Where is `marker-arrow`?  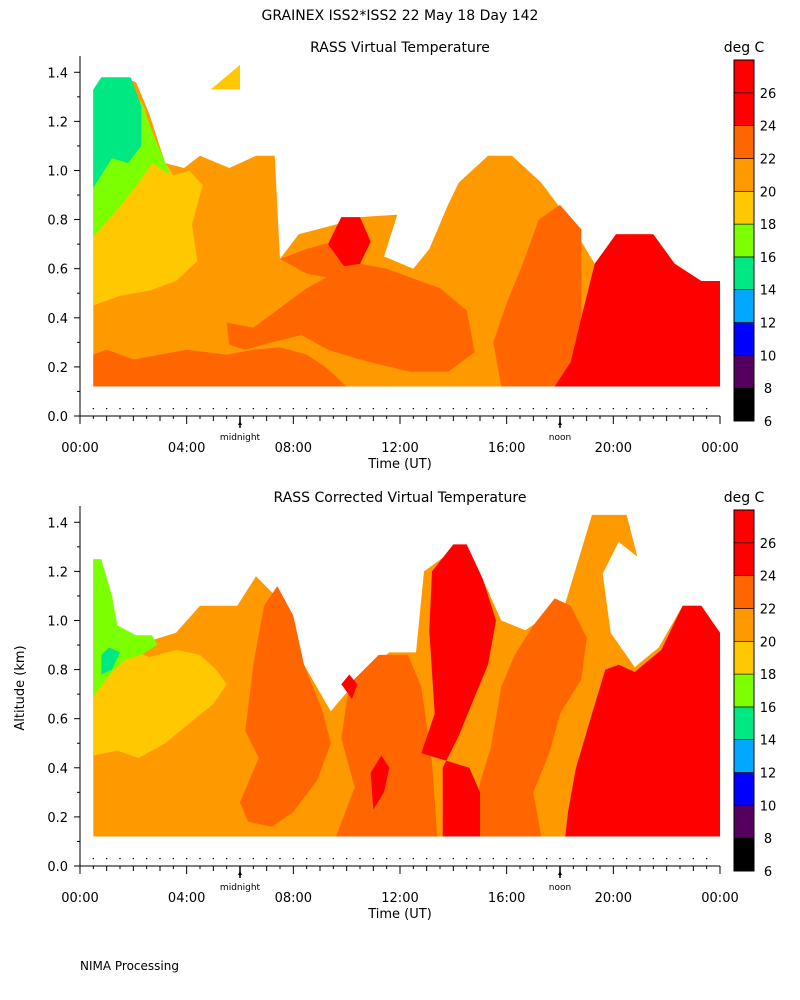
marker-arrow is located at coordinates (240, 873).